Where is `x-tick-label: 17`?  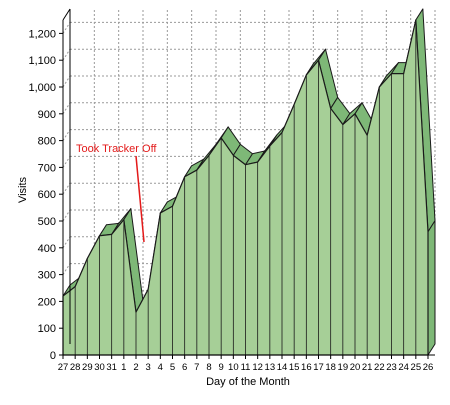
x-tick-label: 17 is located at coordinates (318, 367).